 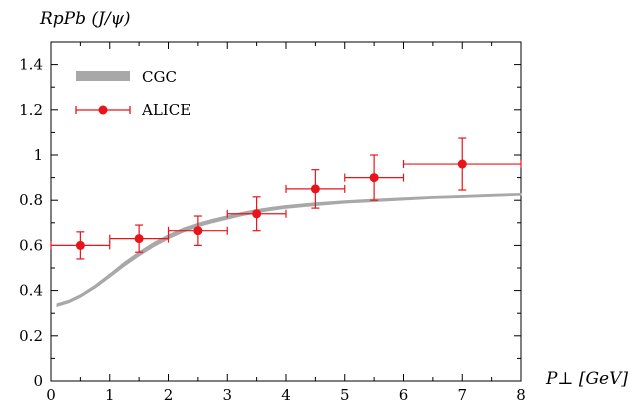 I want to click on y-tick-label: 1.4, so click(x=31, y=65).